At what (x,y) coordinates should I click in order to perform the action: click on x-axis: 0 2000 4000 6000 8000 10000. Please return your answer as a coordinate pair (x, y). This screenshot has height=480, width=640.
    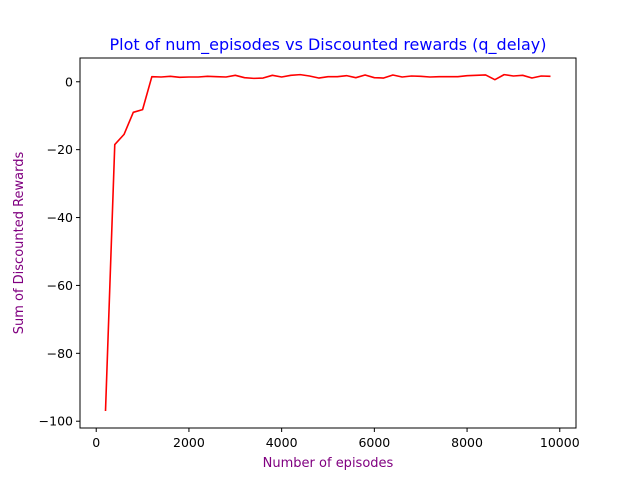
    Looking at the image, I should click on (336, 439).